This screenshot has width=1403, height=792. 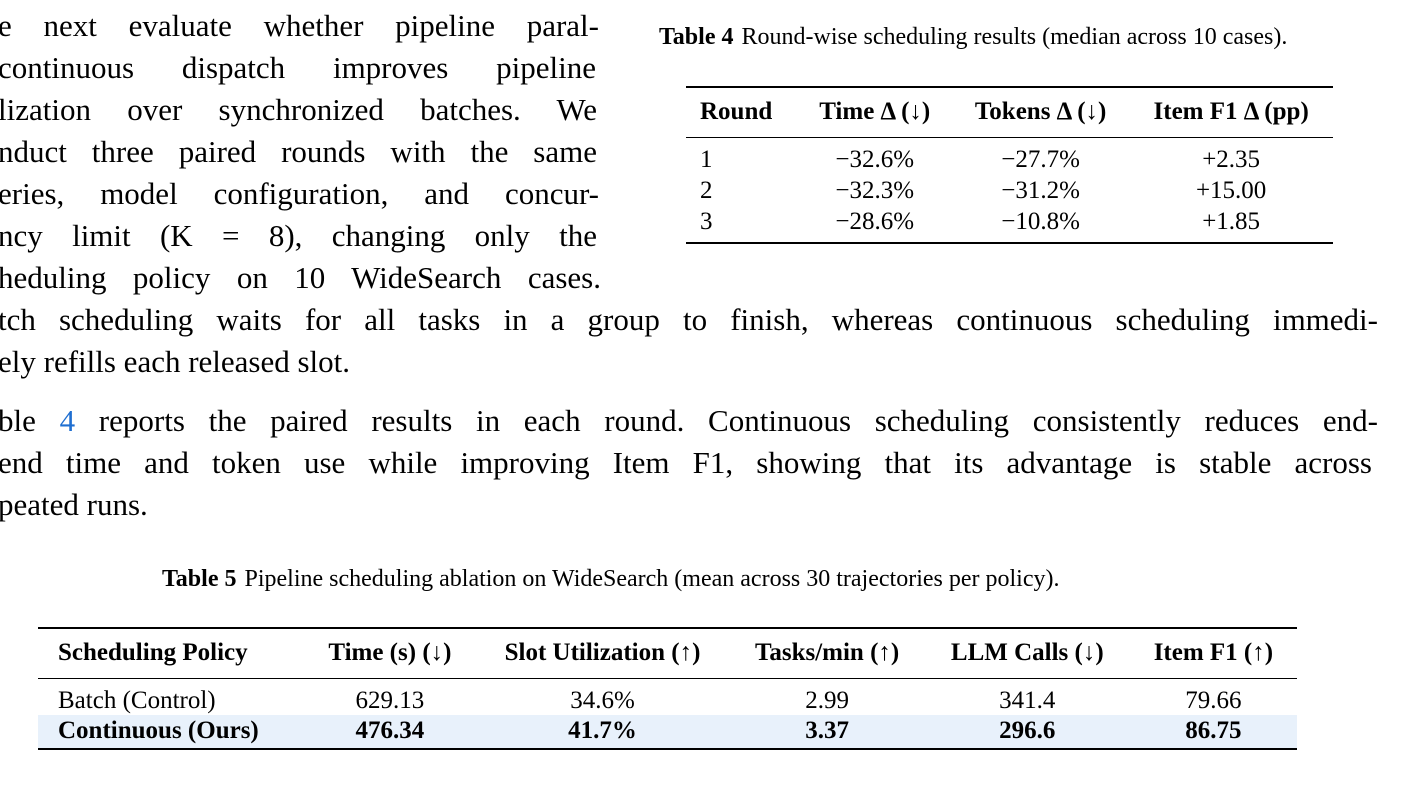 I want to click on table-cell: −32.6%, so click(x=875, y=159).